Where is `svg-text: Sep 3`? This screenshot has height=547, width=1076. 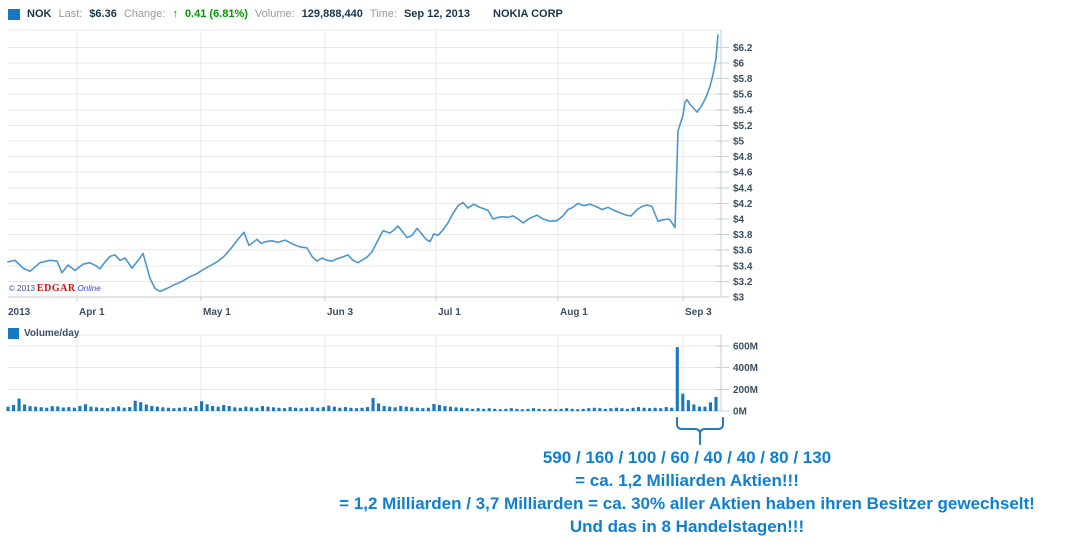 svg-text: Sep 3 is located at coordinates (698, 312).